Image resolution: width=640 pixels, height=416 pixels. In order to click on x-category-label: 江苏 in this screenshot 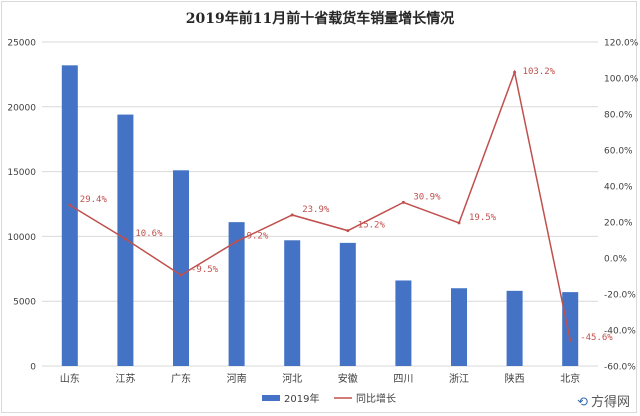, I will do `click(125, 378)`.